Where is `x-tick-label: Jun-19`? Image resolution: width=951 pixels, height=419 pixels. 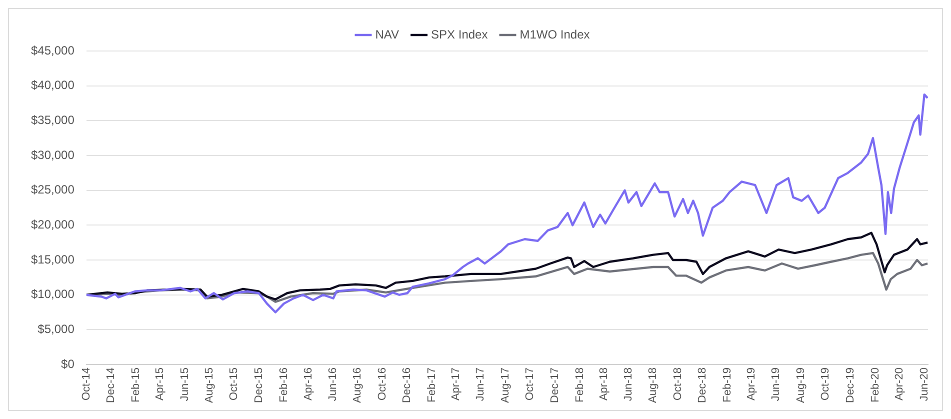
x-tick-label: Jun-19 is located at coordinates (776, 385).